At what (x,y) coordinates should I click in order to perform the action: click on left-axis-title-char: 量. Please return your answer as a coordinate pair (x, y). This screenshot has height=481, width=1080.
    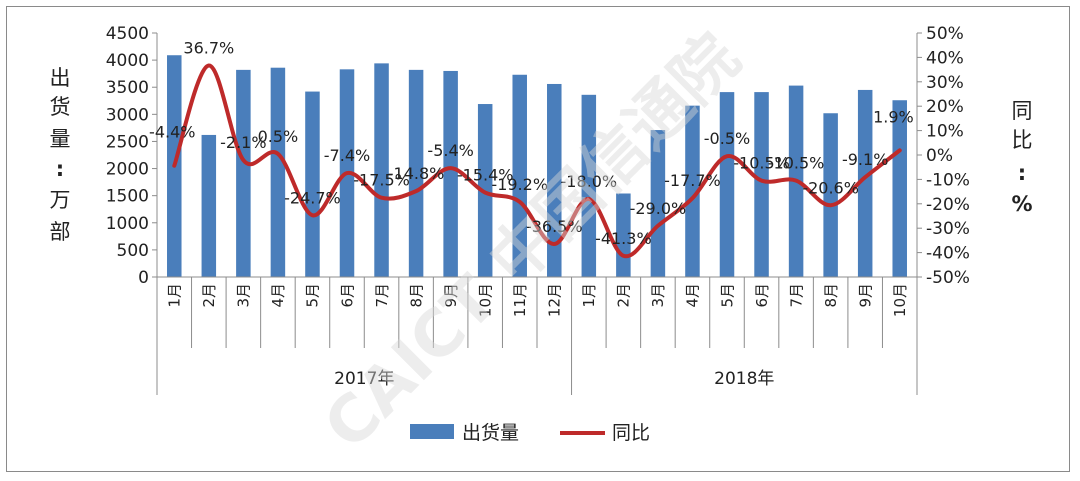
    Looking at the image, I should click on (60, 139).